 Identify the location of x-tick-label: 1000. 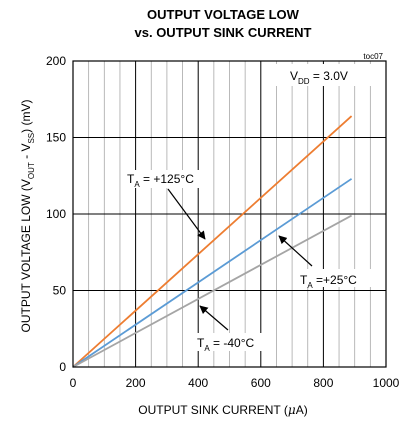
(386, 383).